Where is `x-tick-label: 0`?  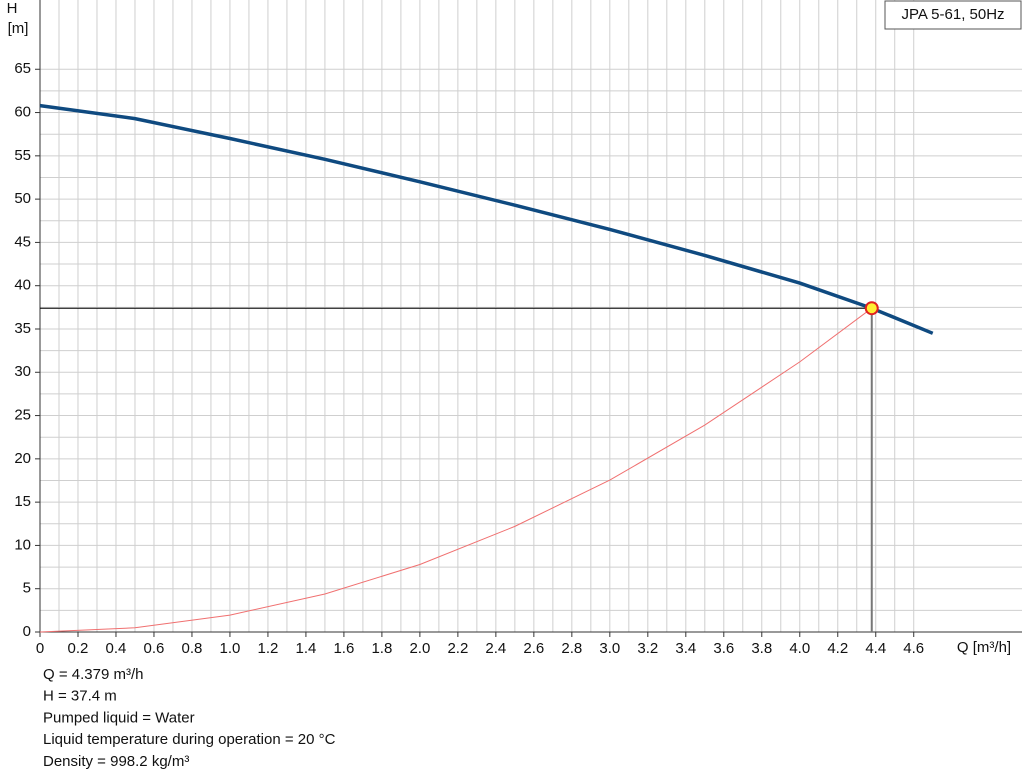 x-tick-label: 0 is located at coordinates (40, 648).